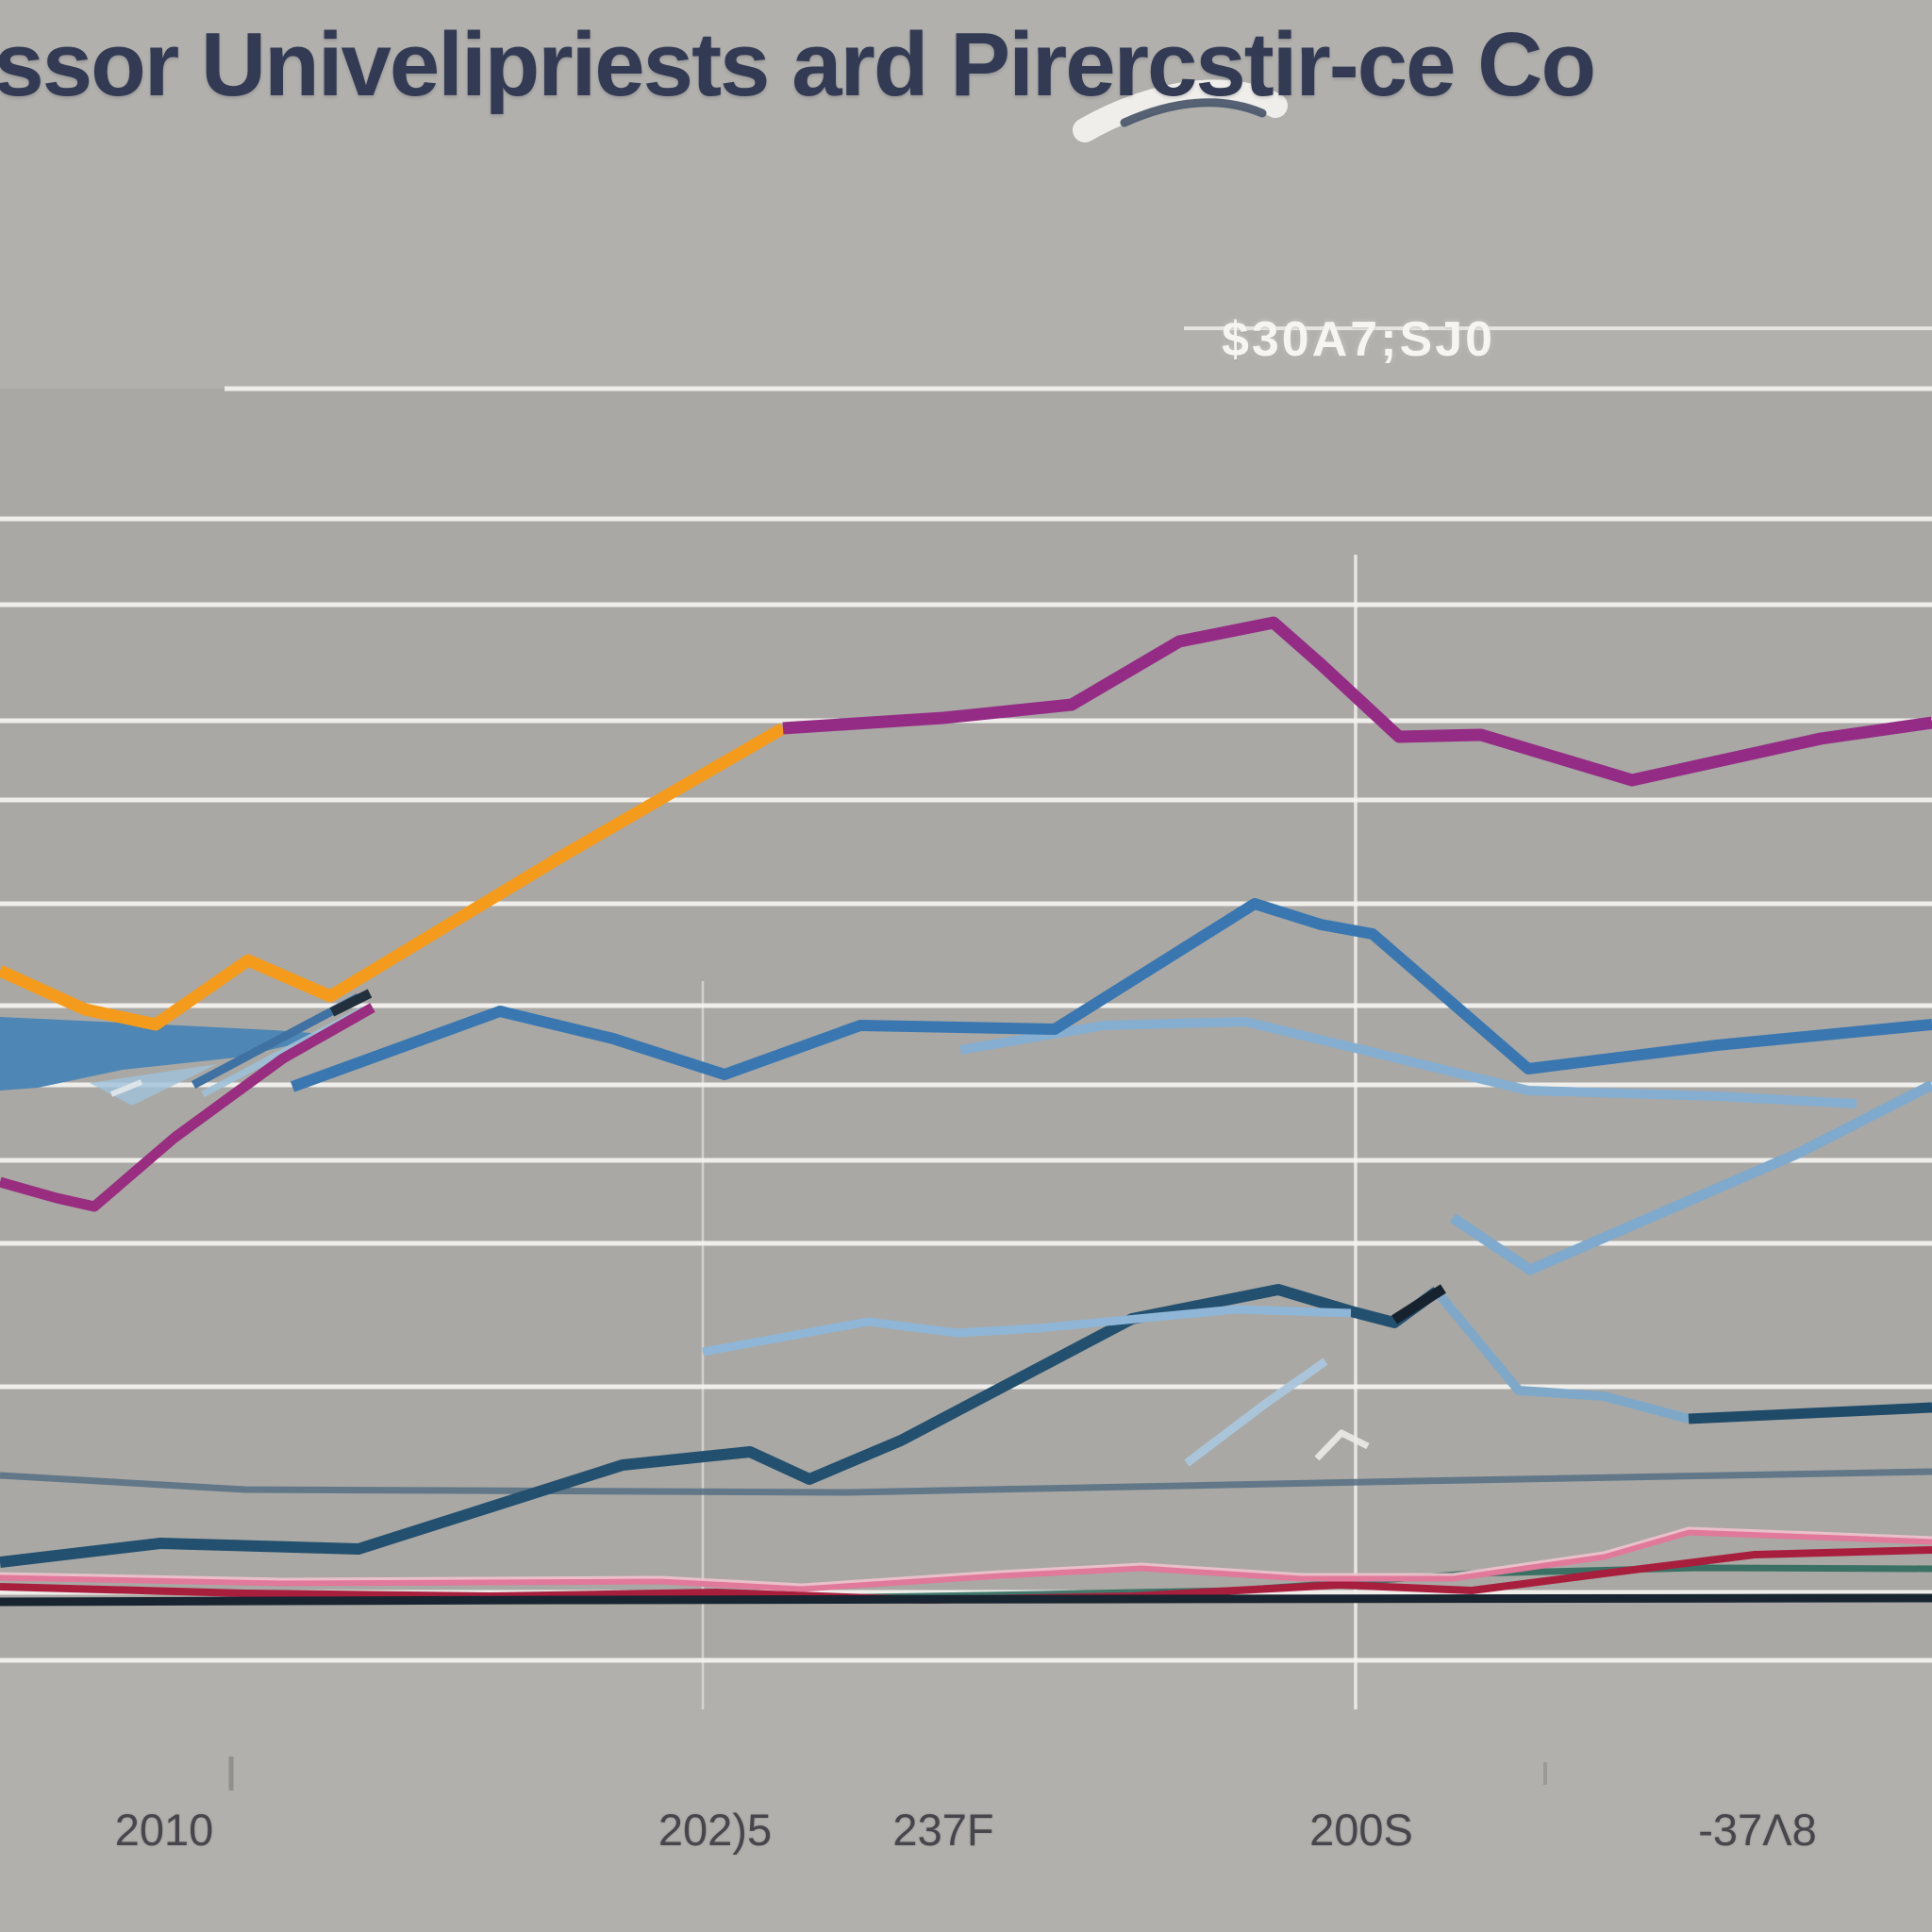 The width and height of the screenshot is (1932, 1932). Describe the element at coordinates (1358, 339) in the screenshot. I see `value-annotation: $30A7;SJ0` at that location.